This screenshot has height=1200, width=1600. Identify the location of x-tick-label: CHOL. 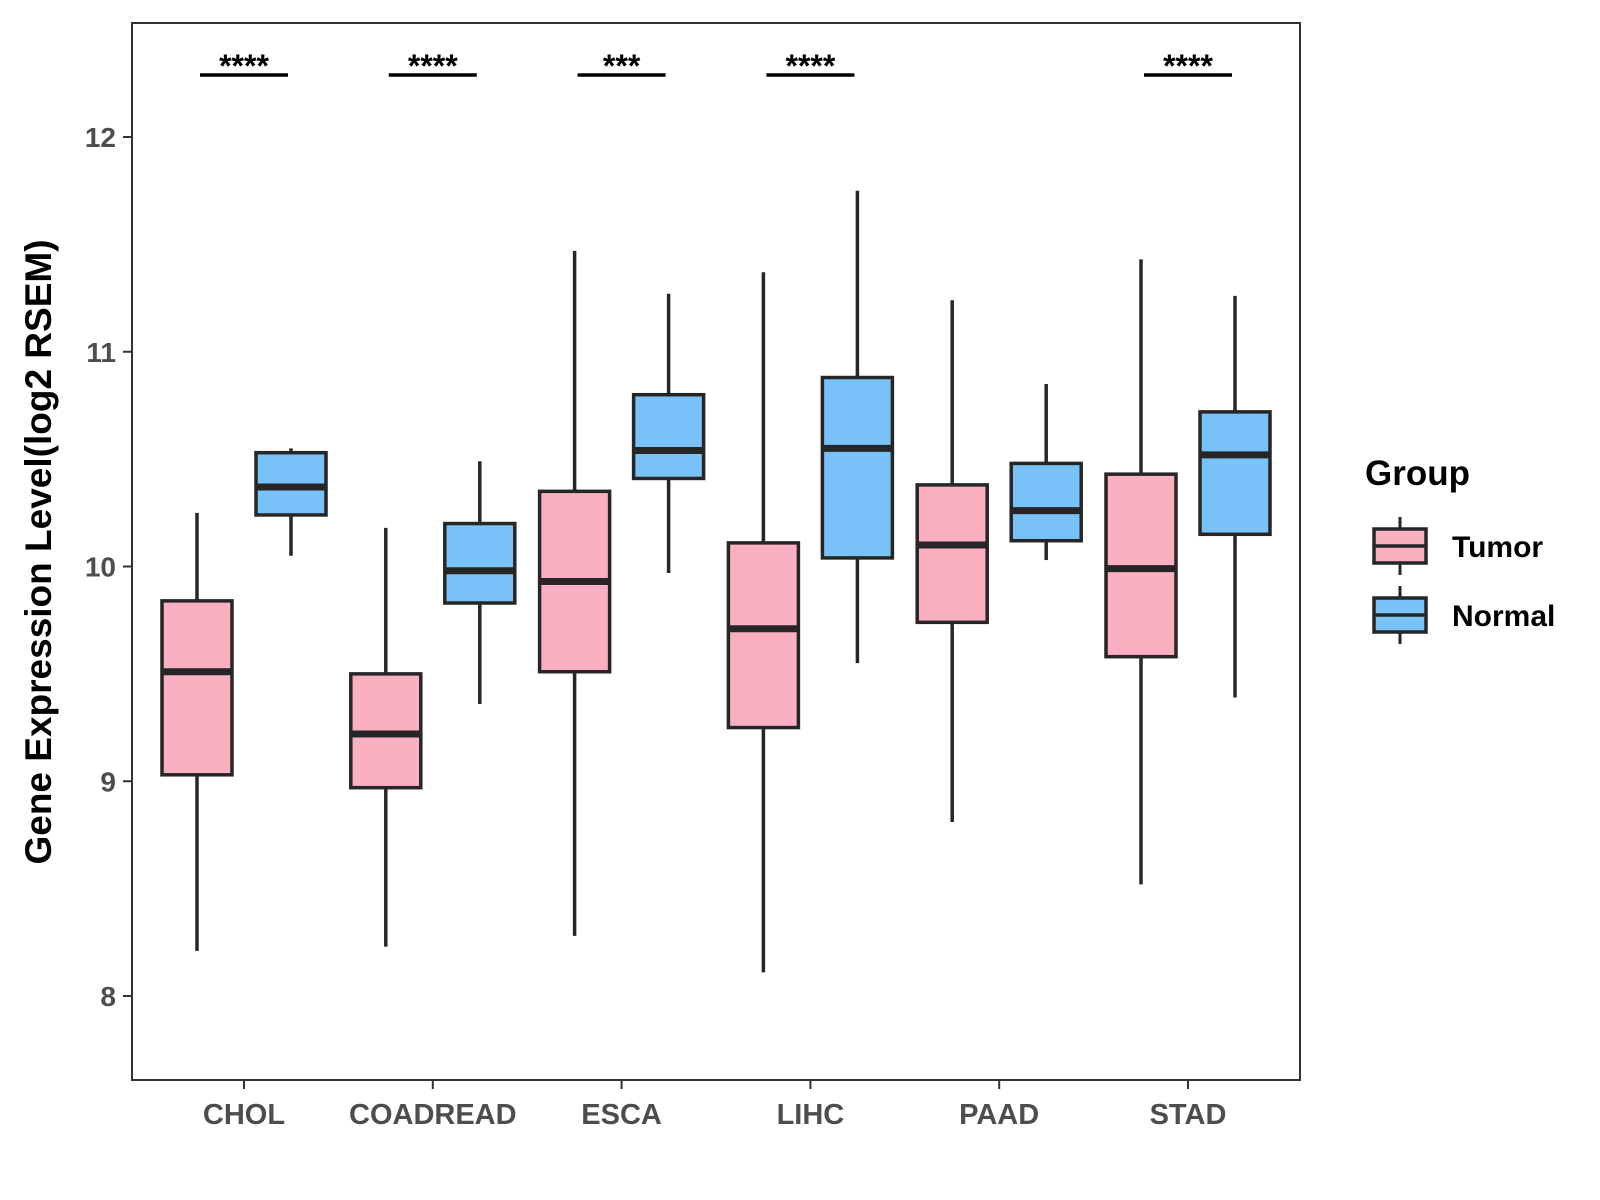
(244, 1115).